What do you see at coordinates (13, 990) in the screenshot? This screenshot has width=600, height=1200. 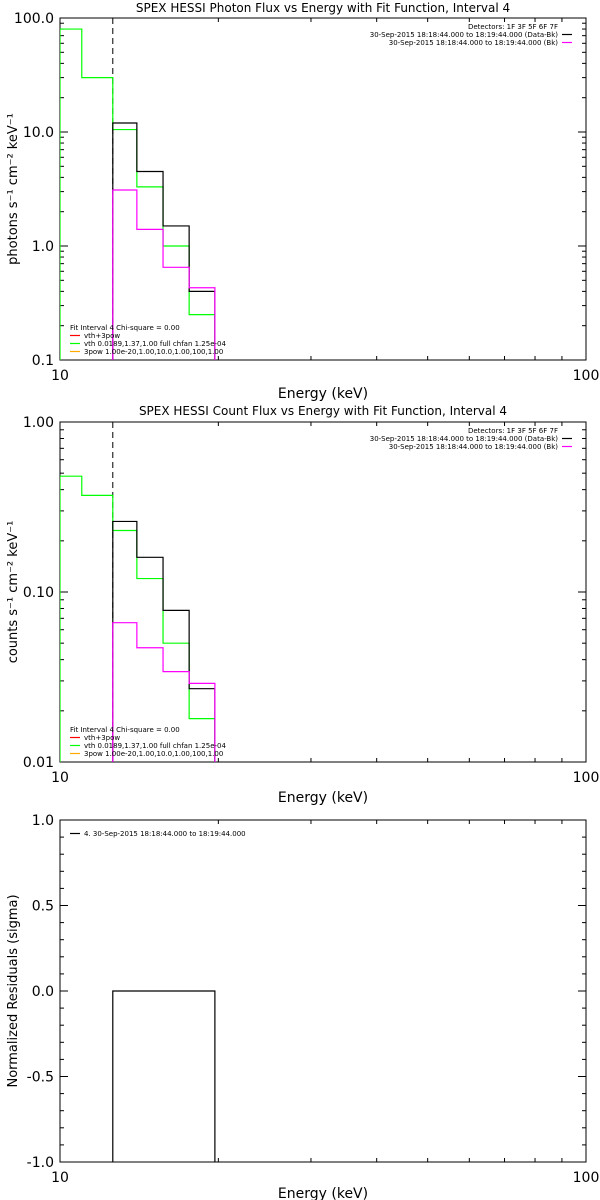 I see `y-axis-label: Normalized Residuals (sigma)` at bounding box center [13, 990].